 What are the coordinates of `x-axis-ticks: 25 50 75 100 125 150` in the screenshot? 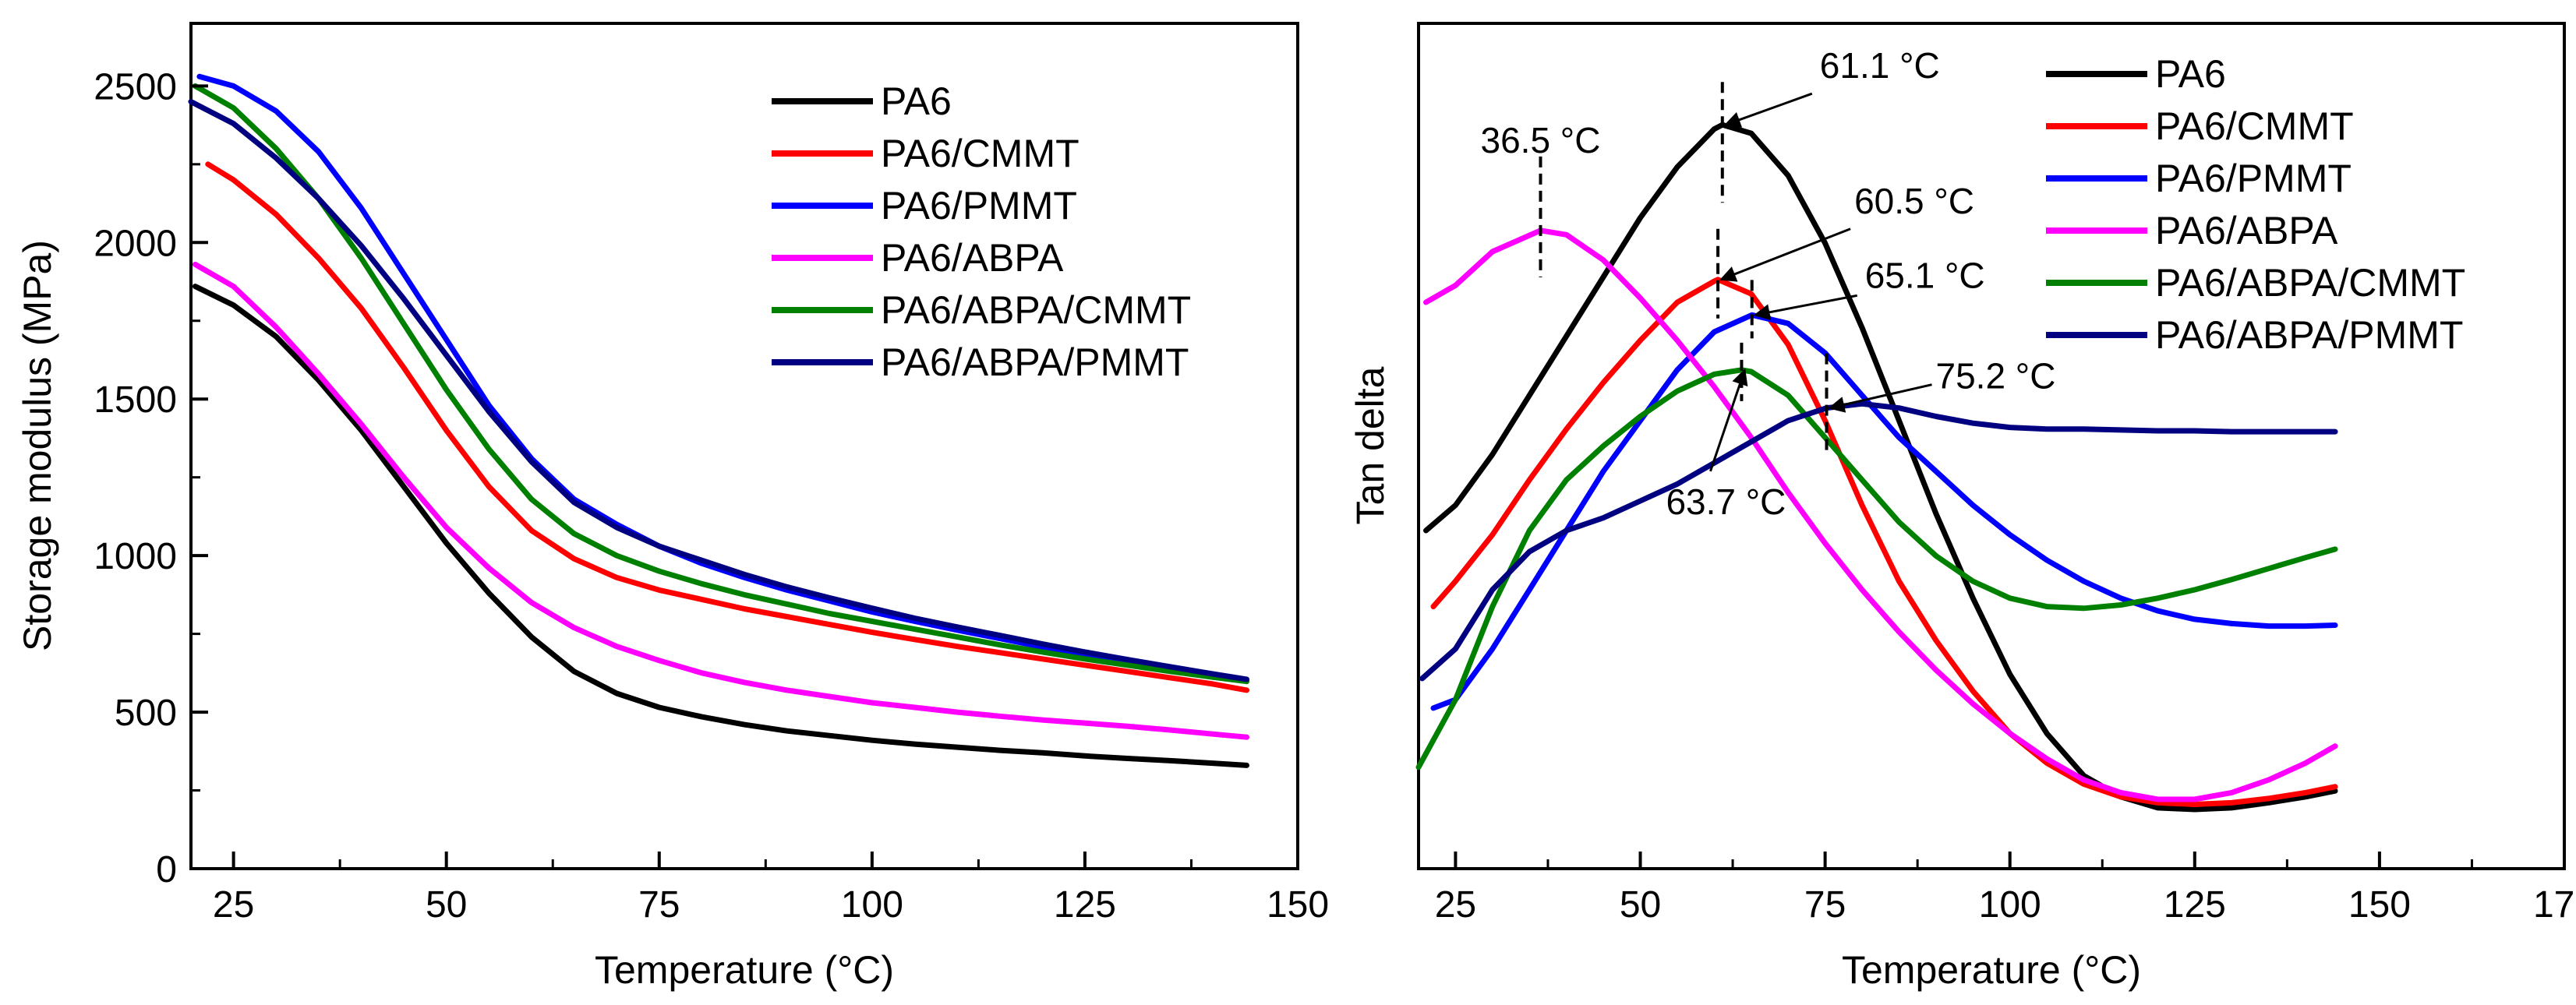 It's located at (771, 889).